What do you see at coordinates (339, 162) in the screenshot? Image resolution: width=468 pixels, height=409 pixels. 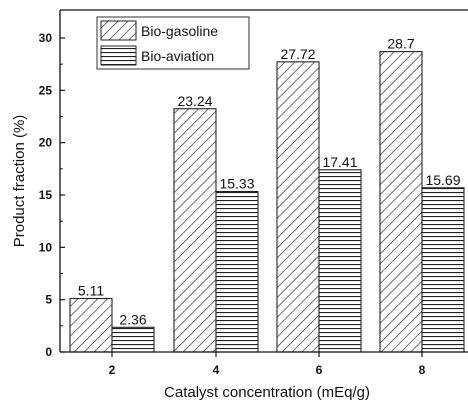 I see `data-label-bio-aviation-6: 17.41` at bounding box center [339, 162].